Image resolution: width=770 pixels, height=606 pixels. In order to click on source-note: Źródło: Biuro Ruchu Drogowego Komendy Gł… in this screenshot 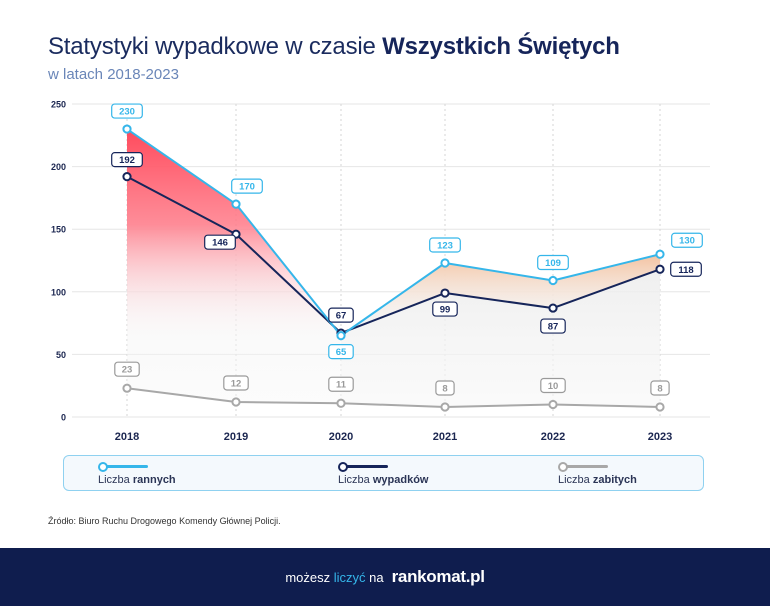, I will do `click(164, 521)`.